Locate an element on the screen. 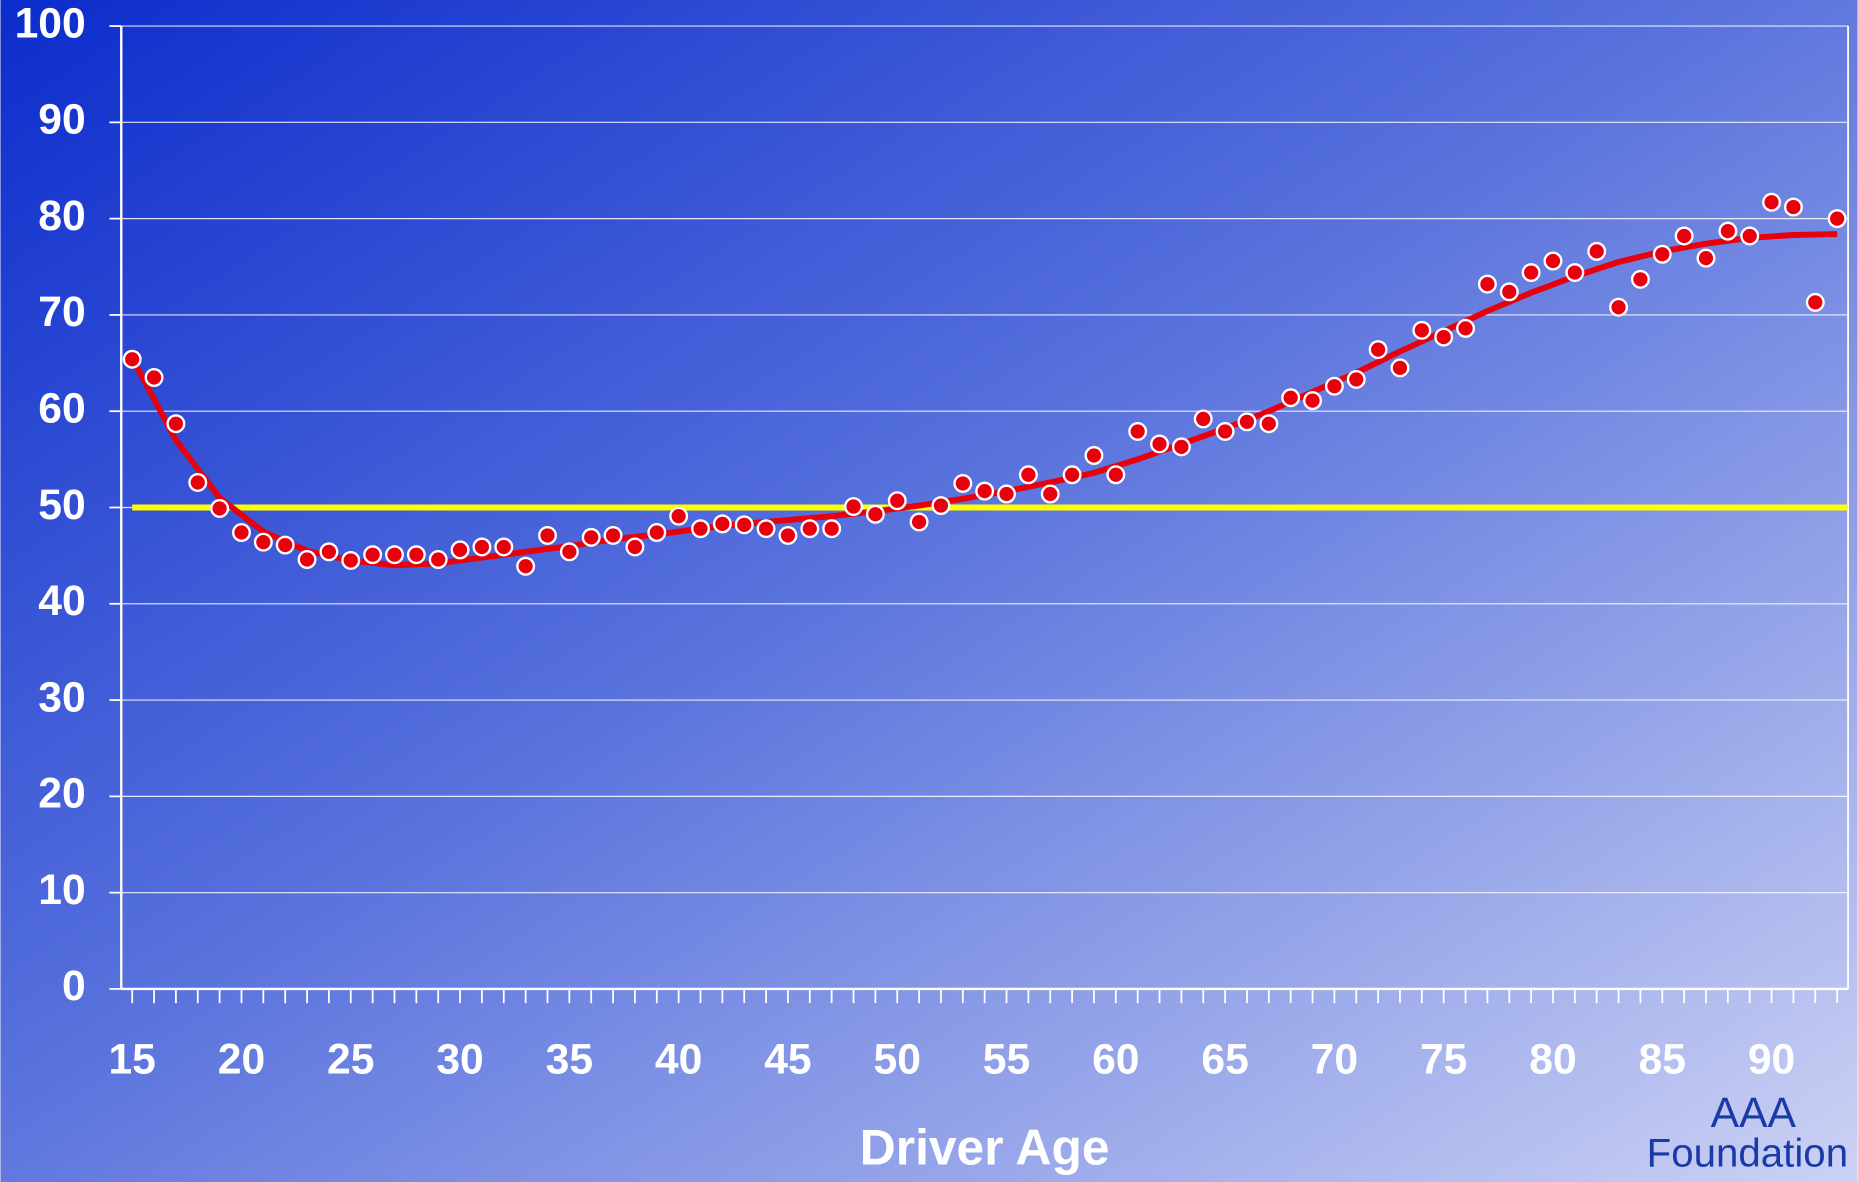  x-tick-label: 25 is located at coordinates (350, 1060).